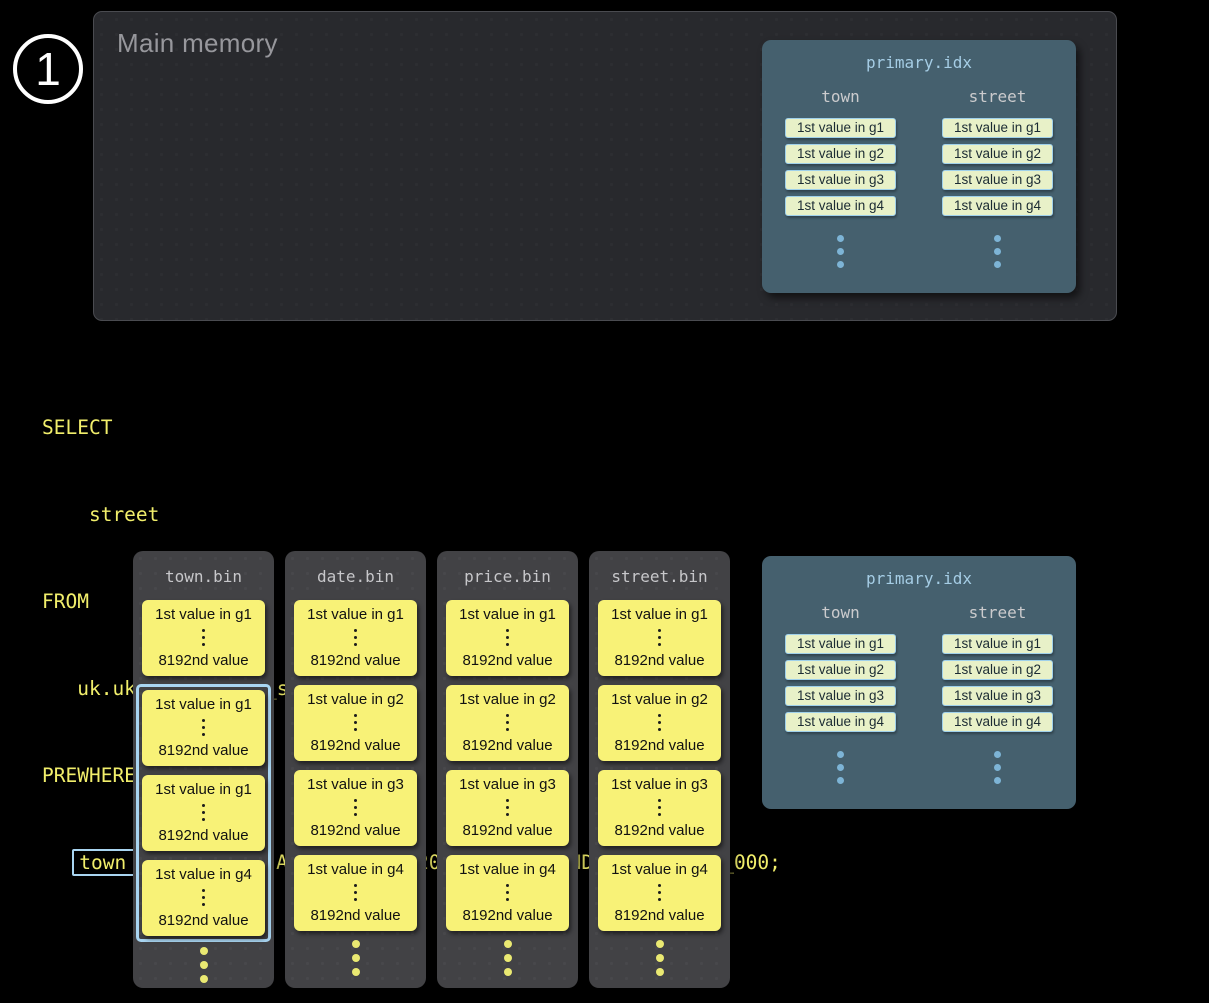 This screenshot has width=1209, height=1003. What do you see at coordinates (101, 514) in the screenshot?
I see `sql-select-column: street` at bounding box center [101, 514].